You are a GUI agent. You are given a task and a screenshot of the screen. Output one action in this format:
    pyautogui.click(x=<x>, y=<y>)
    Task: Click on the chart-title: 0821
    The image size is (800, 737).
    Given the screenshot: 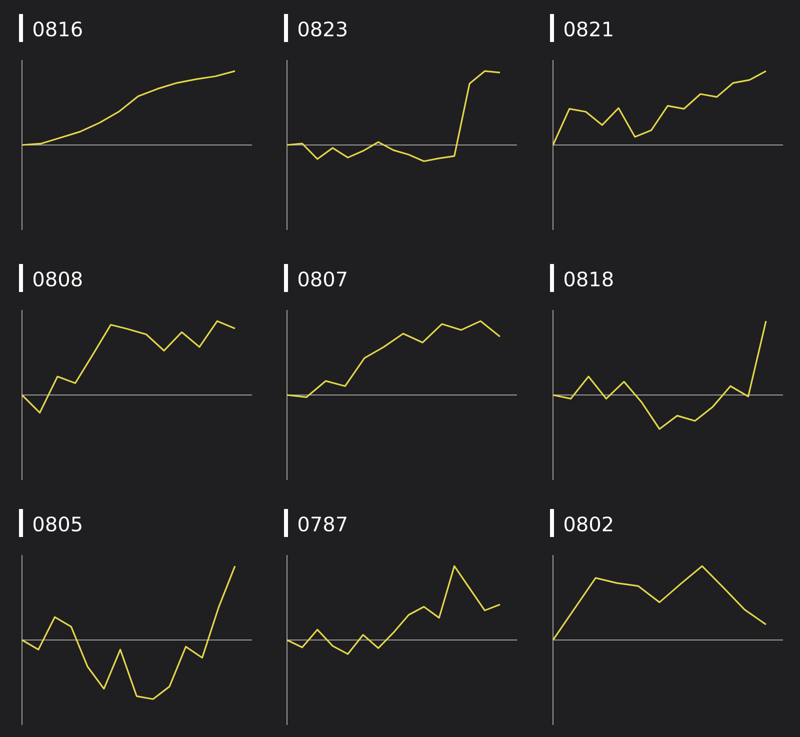 What is the action you would take?
    pyautogui.click(x=588, y=29)
    